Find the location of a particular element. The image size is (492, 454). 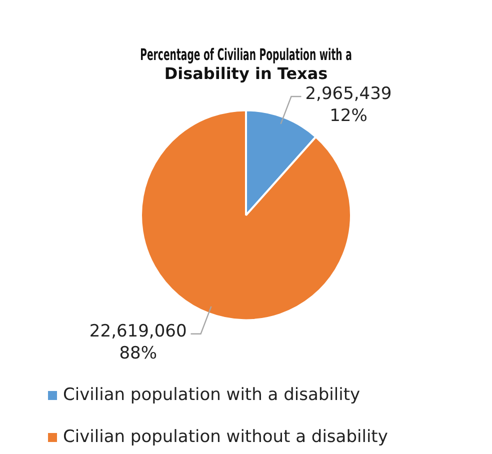

chart-title: Percentage of Civilian Population with a Disability in Texas is located at coordinates (246, 64).